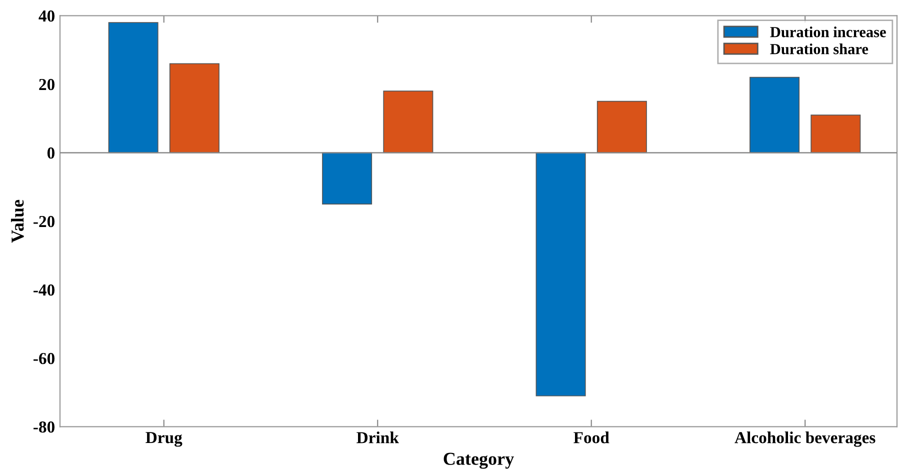  What do you see at coordinates (46, 16) in the screenshot?
I see `y-tick-label: 40` at bounding box center [46, 16].